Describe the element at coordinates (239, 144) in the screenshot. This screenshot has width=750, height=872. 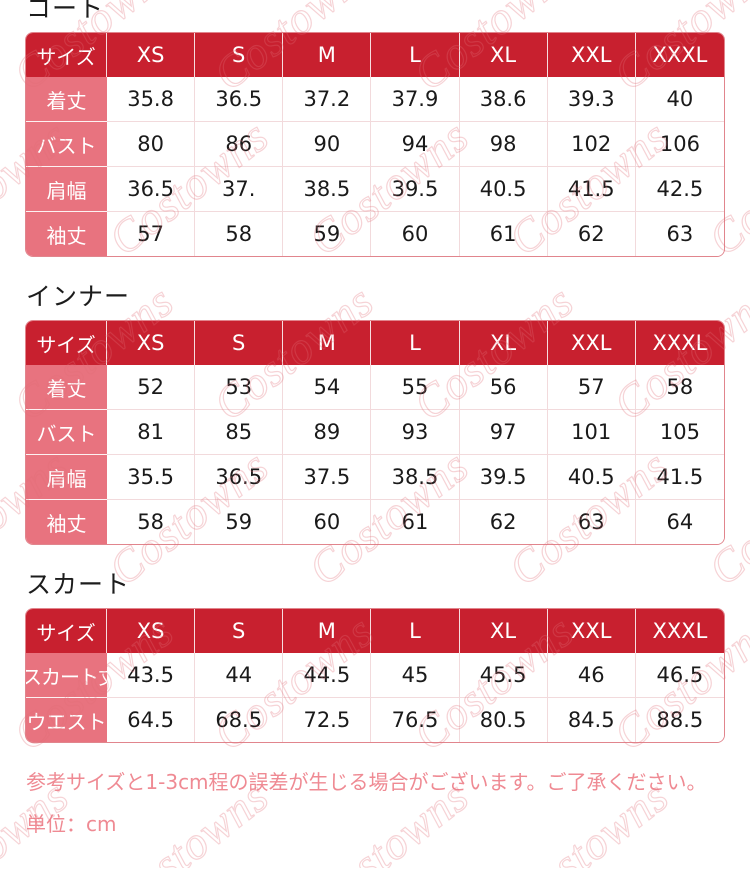
I see `data-cell: 86` at that location.